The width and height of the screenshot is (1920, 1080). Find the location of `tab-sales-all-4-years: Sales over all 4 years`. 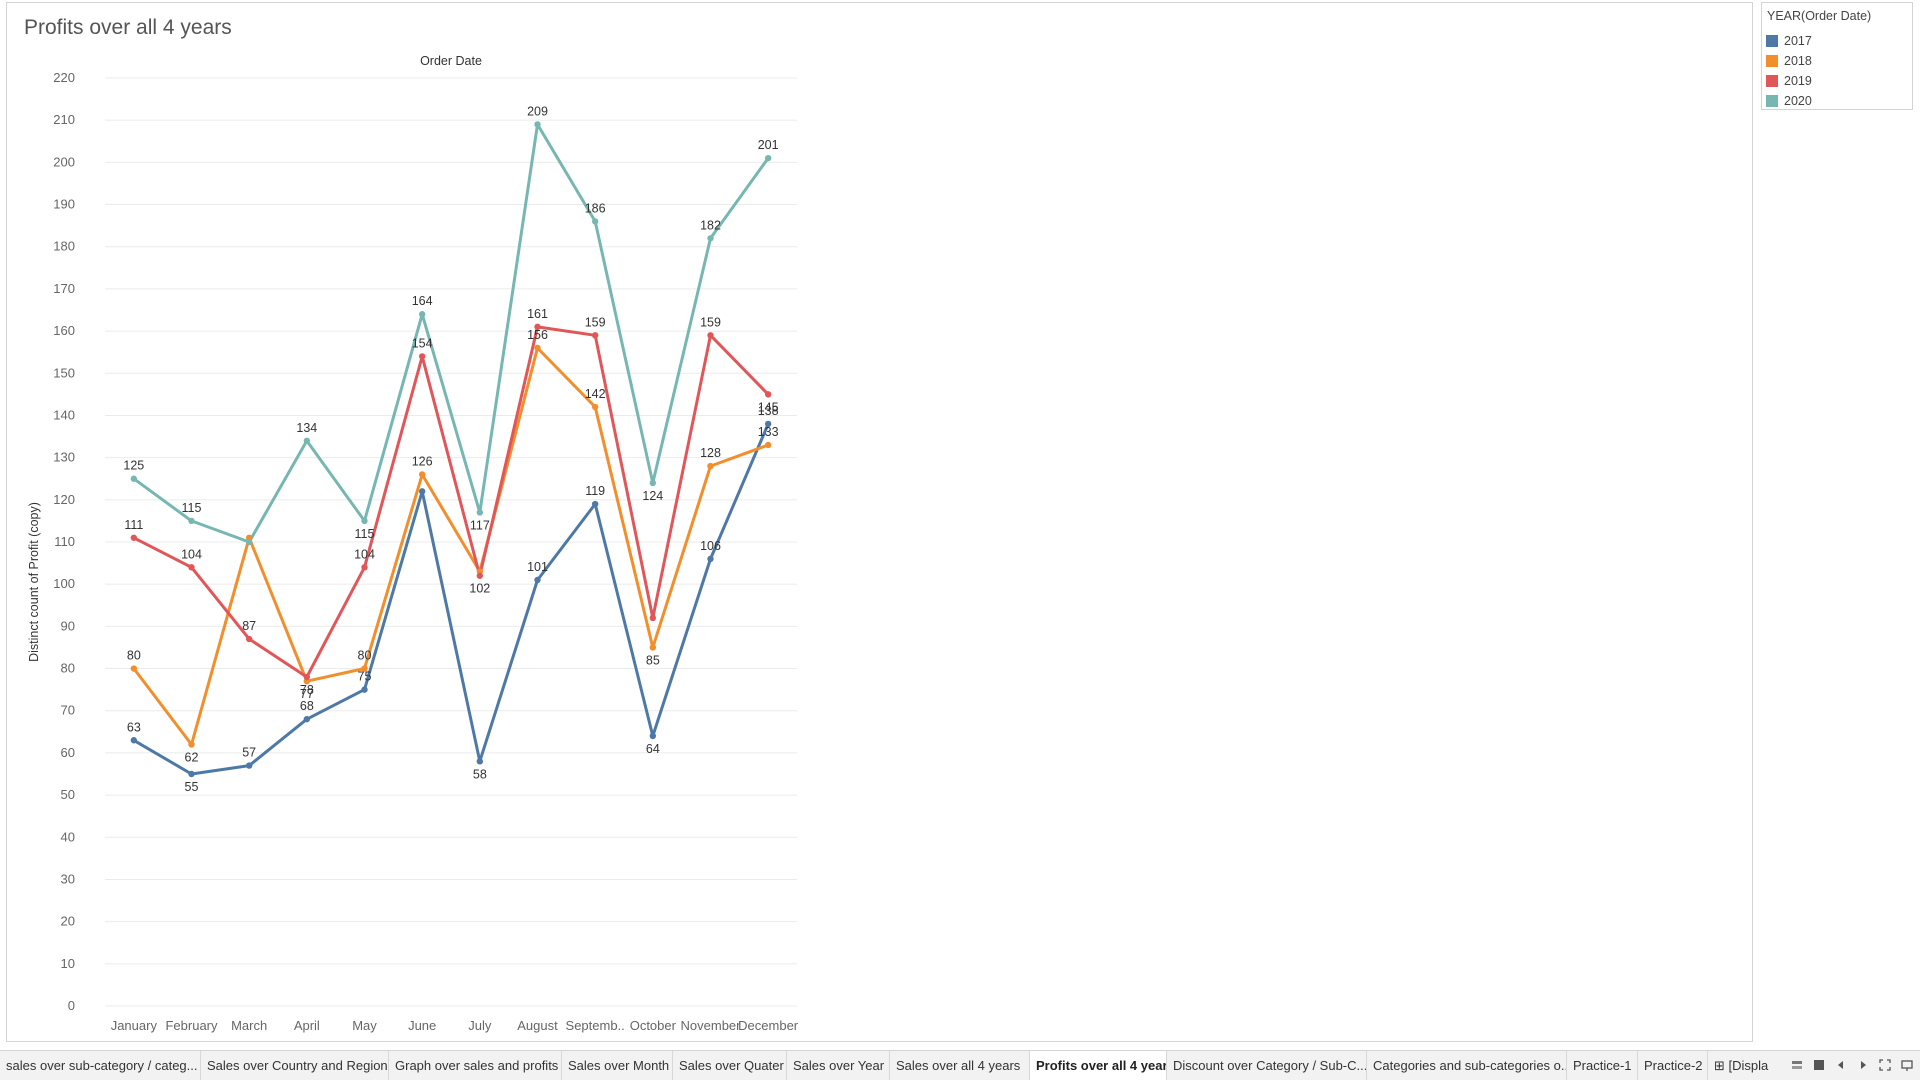

tab-sales-all-4-years: Sales over all 4 years is located at coordinates (960, 1065).